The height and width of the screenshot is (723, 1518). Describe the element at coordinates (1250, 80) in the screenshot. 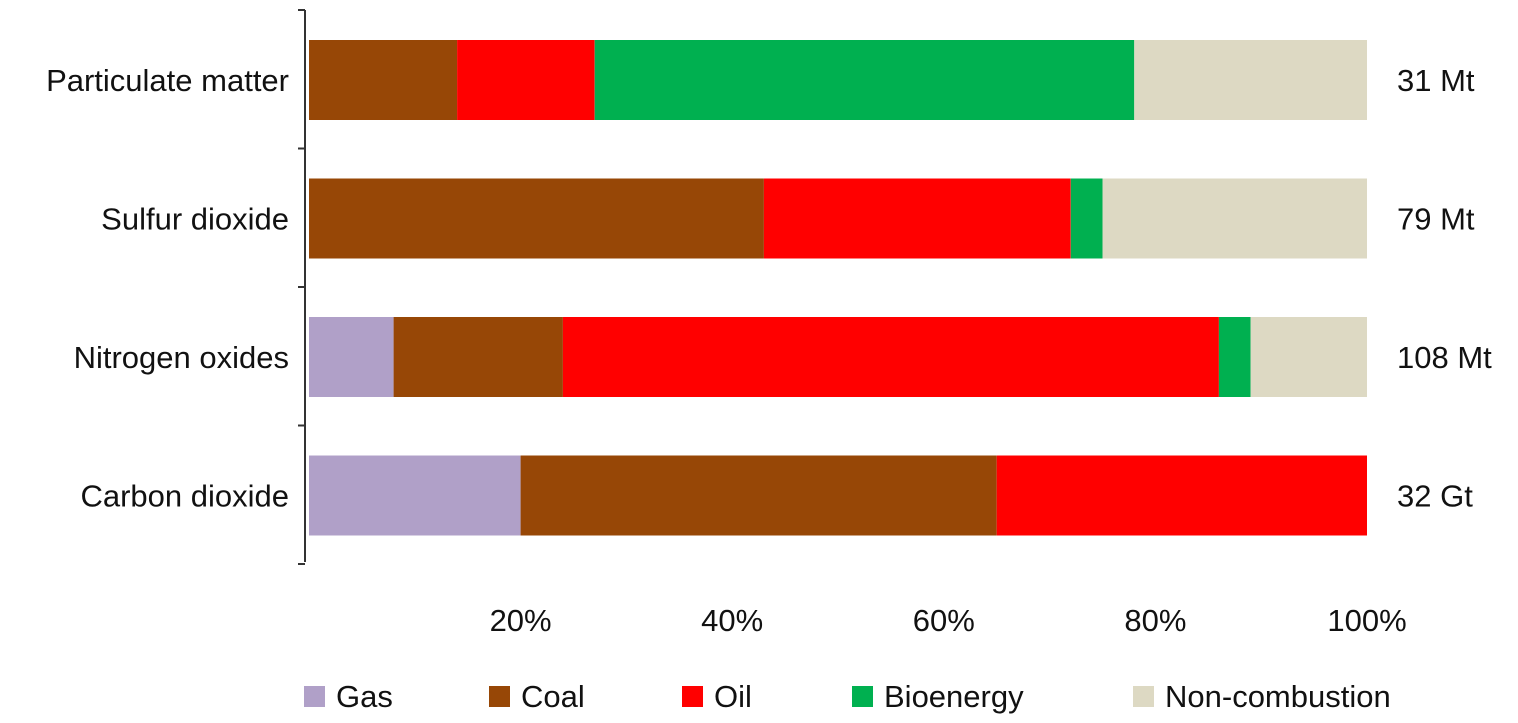

I see `bar-segment-particulate-matter-non-combustion` at that location.